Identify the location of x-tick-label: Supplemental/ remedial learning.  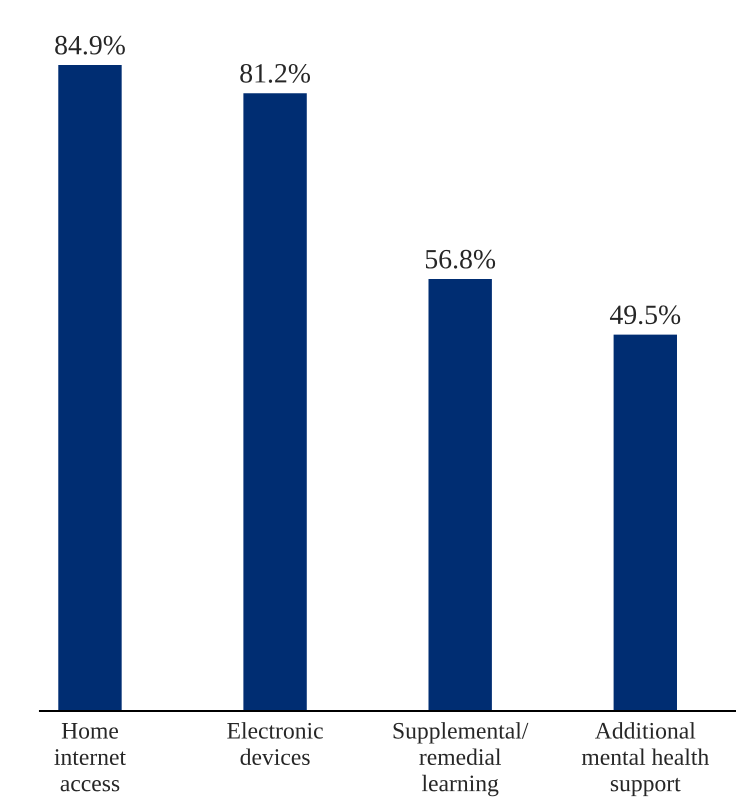
(461, 759).